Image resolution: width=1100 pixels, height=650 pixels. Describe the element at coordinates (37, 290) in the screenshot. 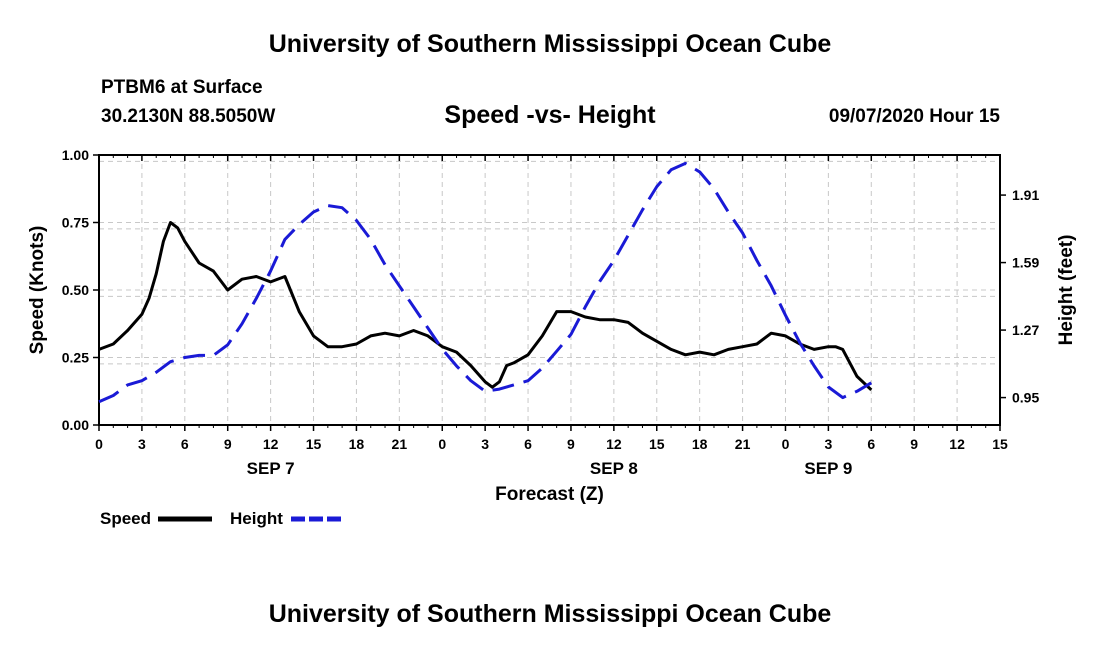

I see `y-left-axis-title: Speed (Knots)` at that location.